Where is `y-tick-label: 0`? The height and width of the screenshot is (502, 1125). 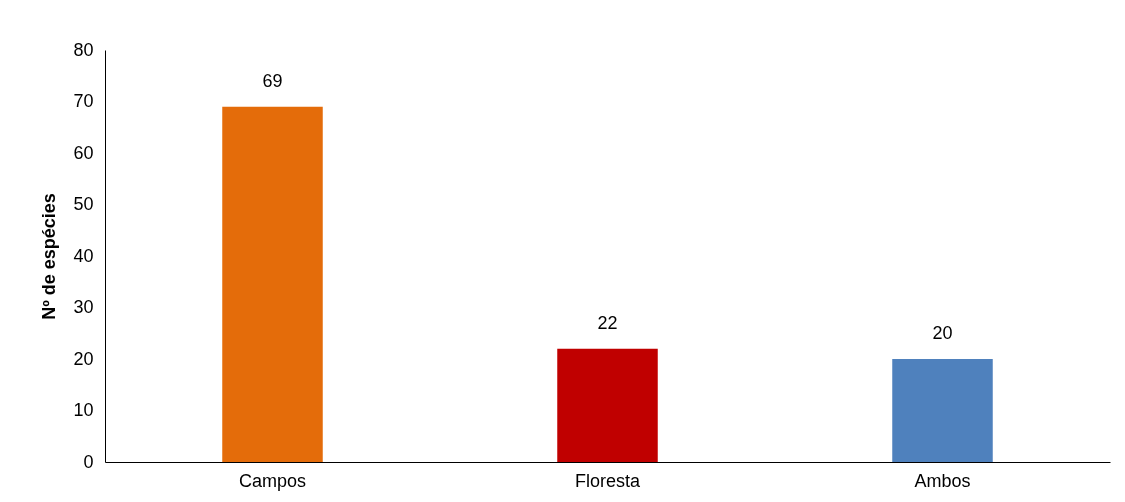 y-tick-label: 0 is located at coordinates (88, 461).